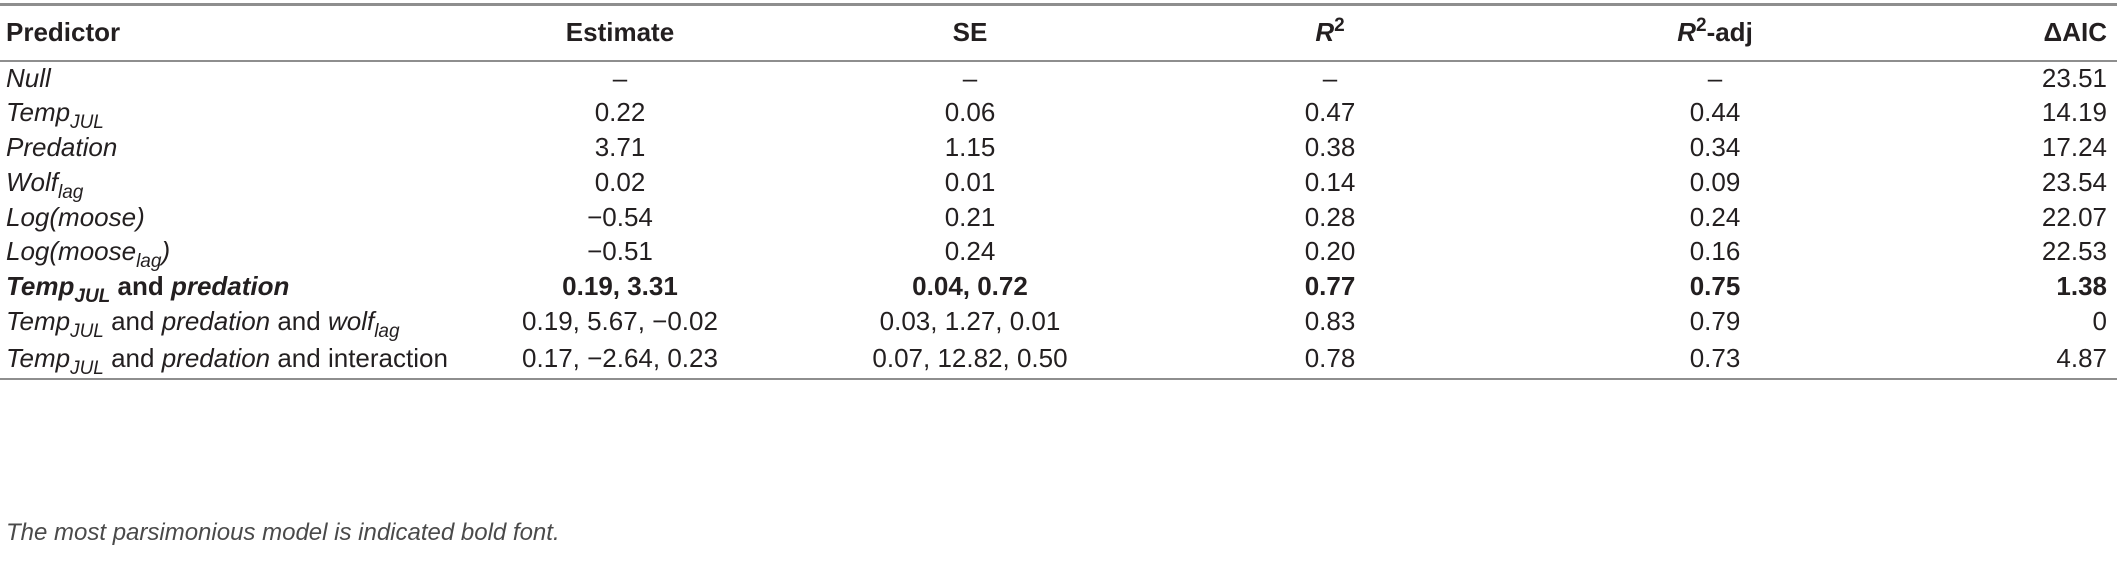 The width and height of the screenshot is (2117, 575). What do you see at coordinates (1330, 286) in the screenshot?
I see `r2-cell: 0.77` at bounding box center [1330, 286].